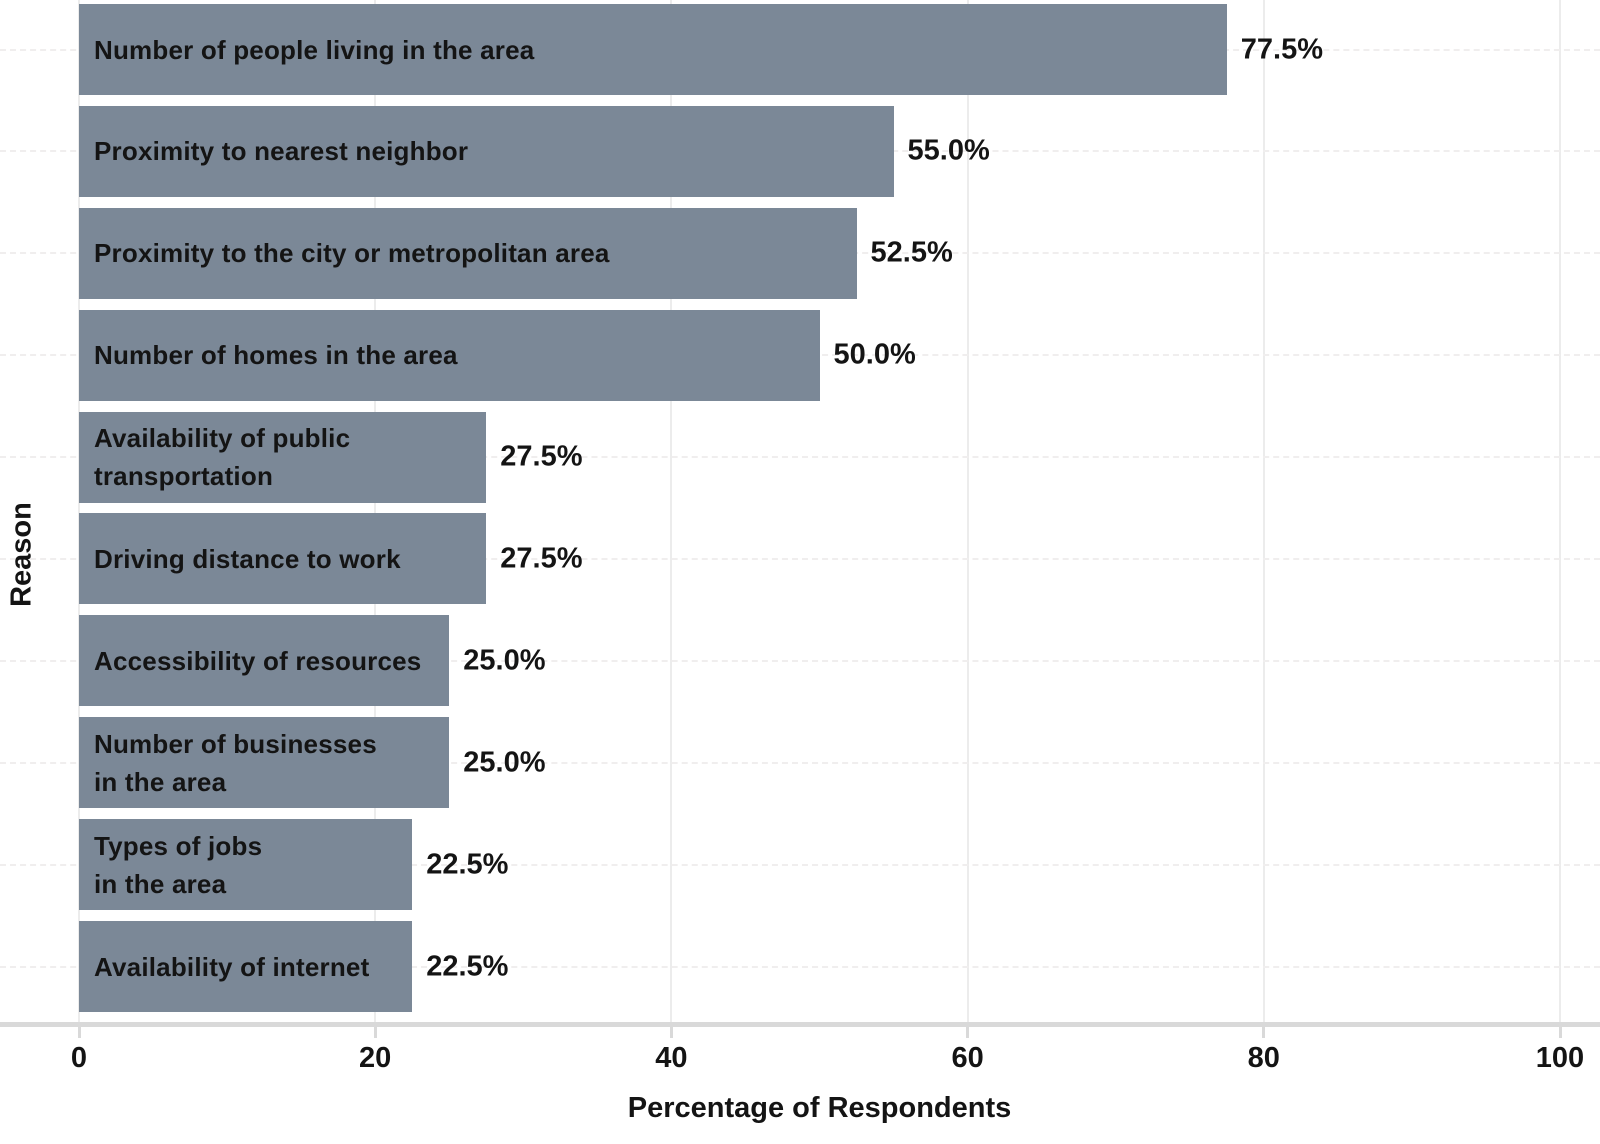 This screenshot has width=1600, height=1144. What do you see at coordinates (653, 49) in the screenshot?
I see `bar: Number of people living in the area` at bounding box center [653, 49].